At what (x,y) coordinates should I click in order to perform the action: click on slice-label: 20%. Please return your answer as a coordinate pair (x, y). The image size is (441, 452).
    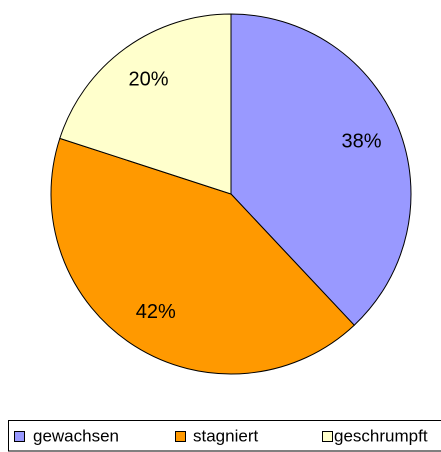
    Looking at the image, I should click on (148, 80).